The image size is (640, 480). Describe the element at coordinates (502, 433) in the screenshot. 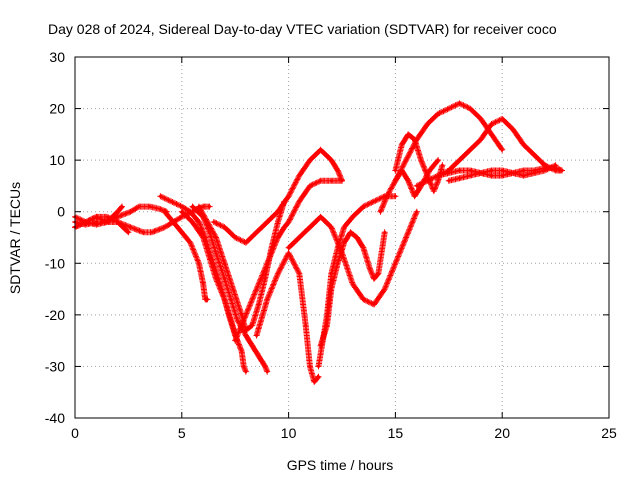

I see `x-tick-label: 20` at that location.